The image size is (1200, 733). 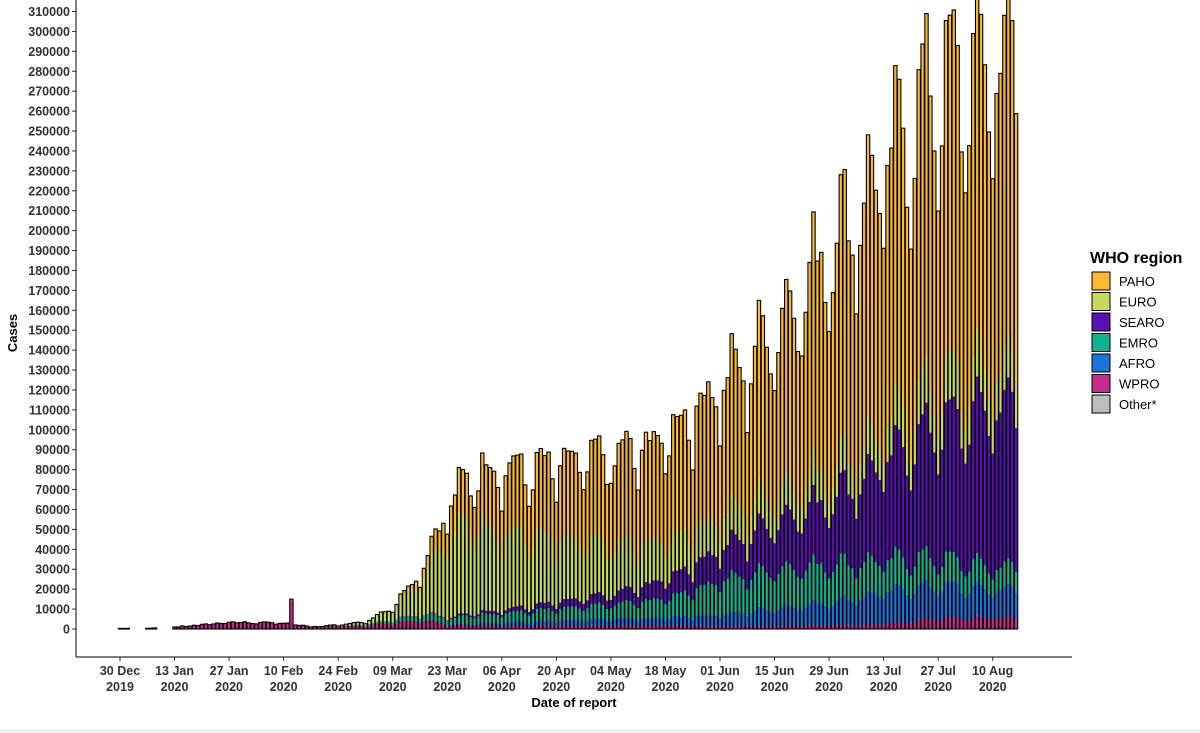 What do you see at coordinates (284, 687) in the screenshot?
I see `x-tick-label-year: 2020` at bounding box center [284, 687].